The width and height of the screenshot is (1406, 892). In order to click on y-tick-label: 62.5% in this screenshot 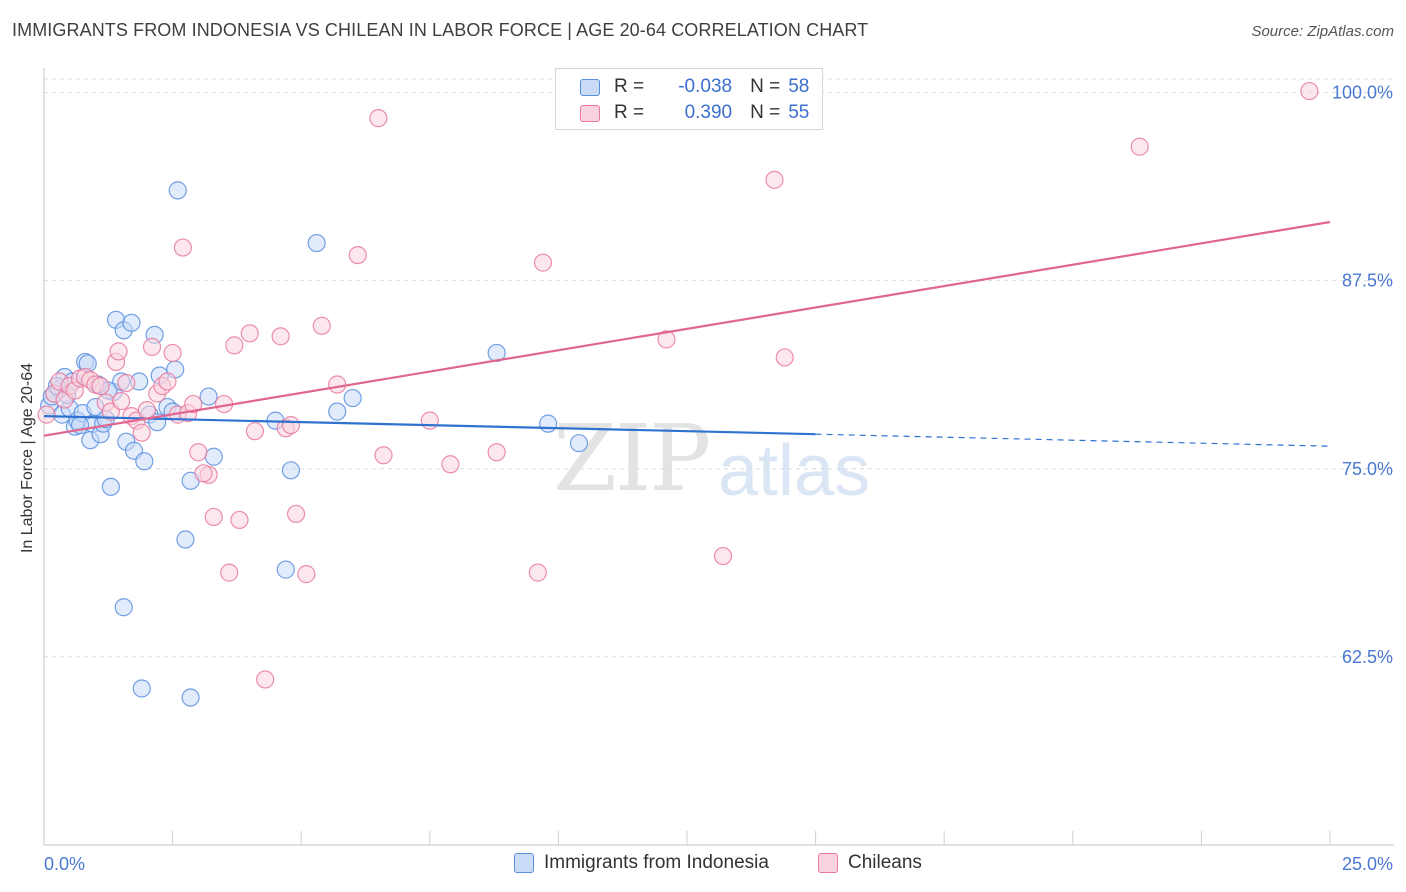, I will do `click(1367, 657)`.